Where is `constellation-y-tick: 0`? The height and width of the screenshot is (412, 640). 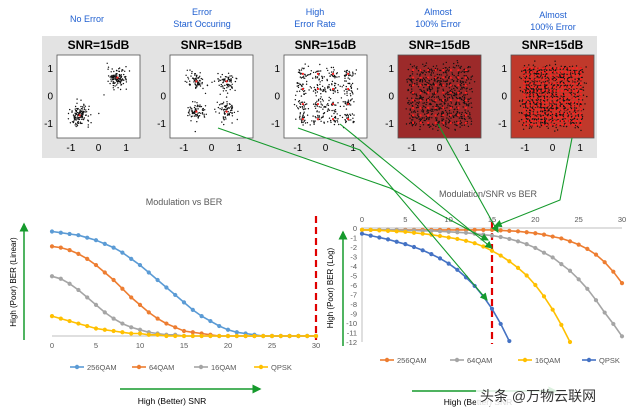 constellation-y-tick: 0 is located at coordinates (504, 97).